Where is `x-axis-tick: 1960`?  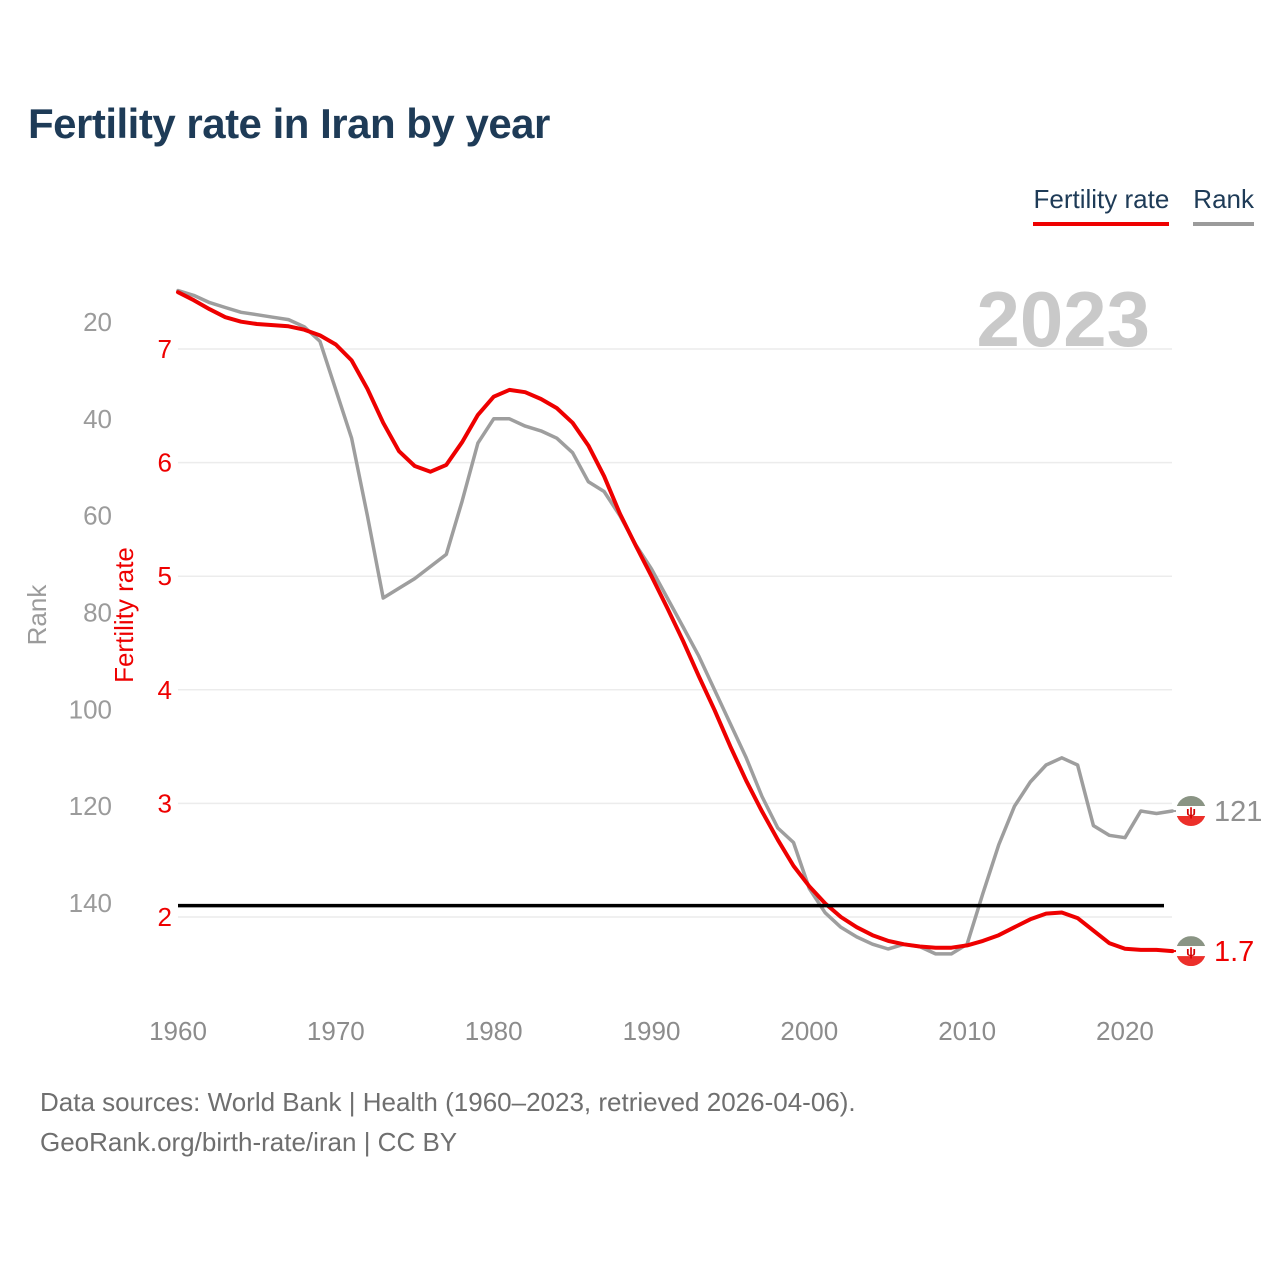
x-axis-tick: 1960 is located at coordinates (178, 1031).